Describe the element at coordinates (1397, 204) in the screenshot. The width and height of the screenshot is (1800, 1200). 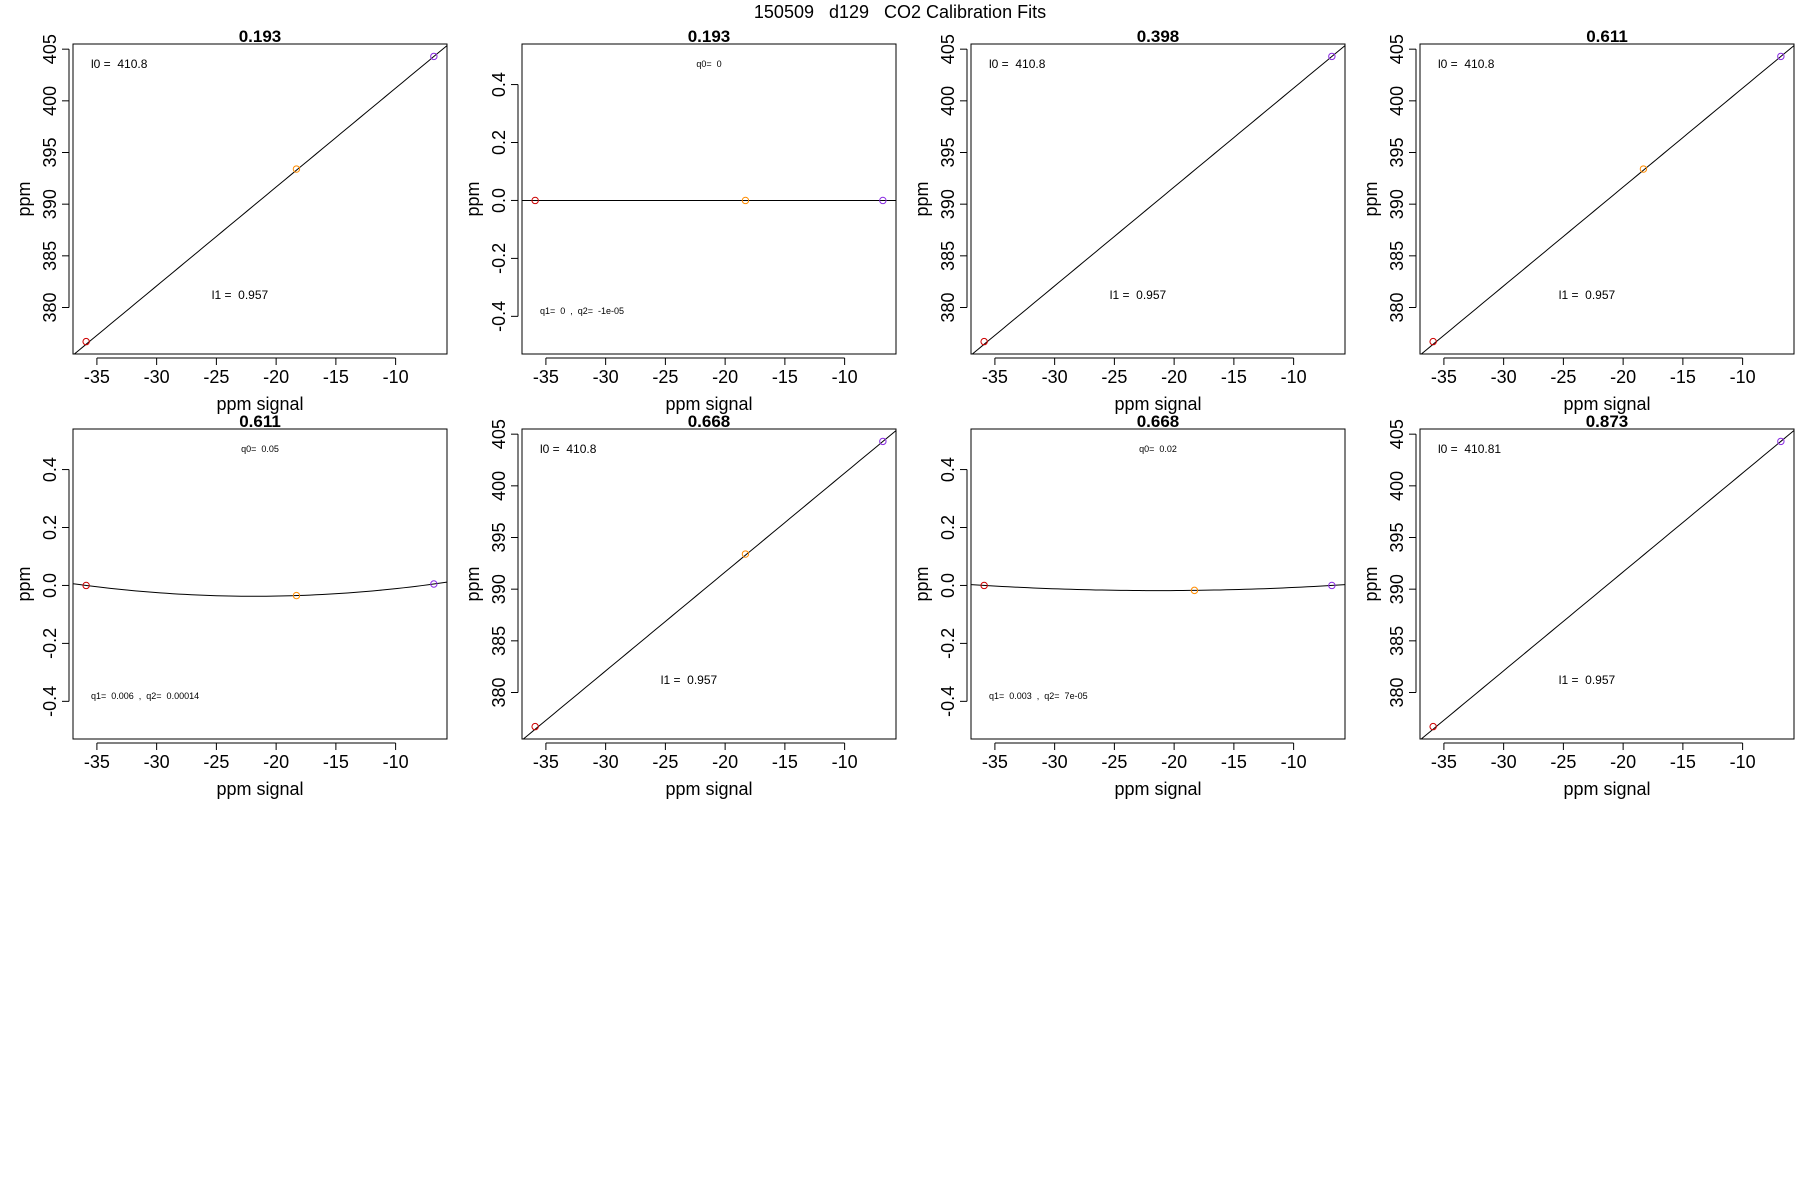
I see `y-tick-label: 390` at that location.